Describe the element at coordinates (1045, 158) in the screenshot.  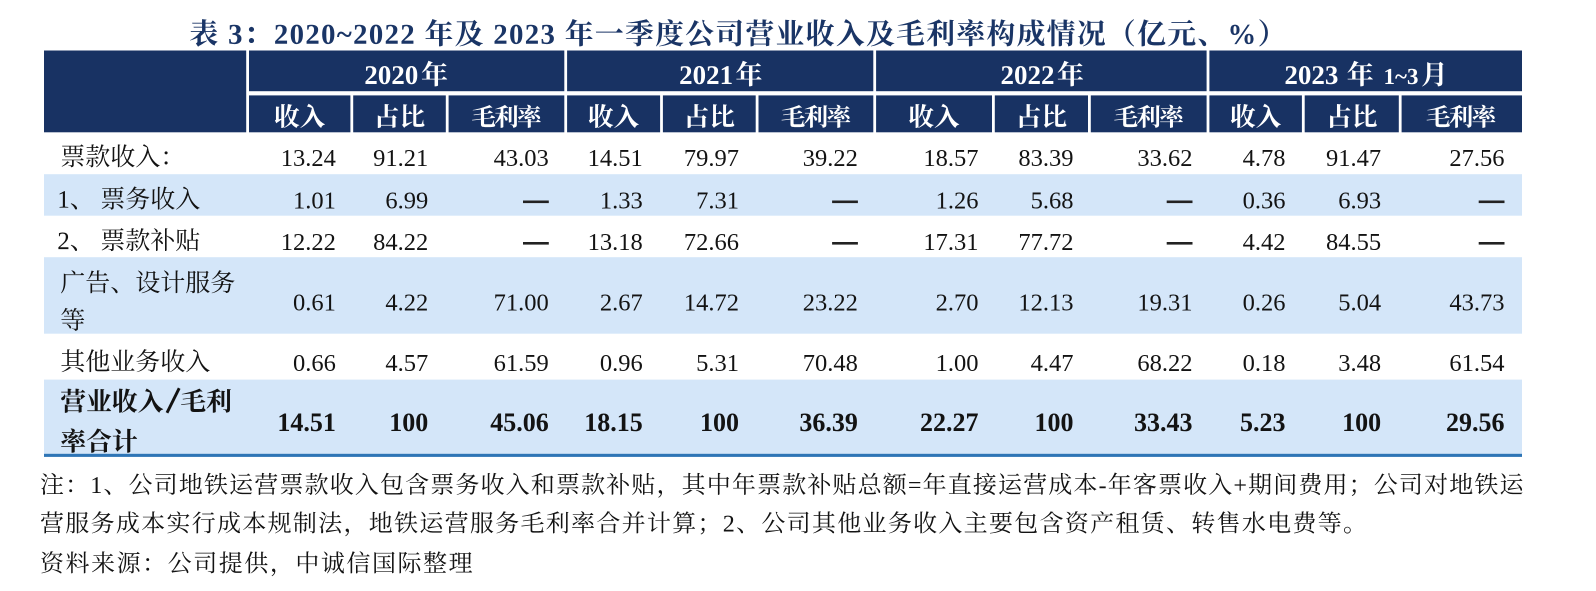
I see `svg-text: 83.39` at that location.